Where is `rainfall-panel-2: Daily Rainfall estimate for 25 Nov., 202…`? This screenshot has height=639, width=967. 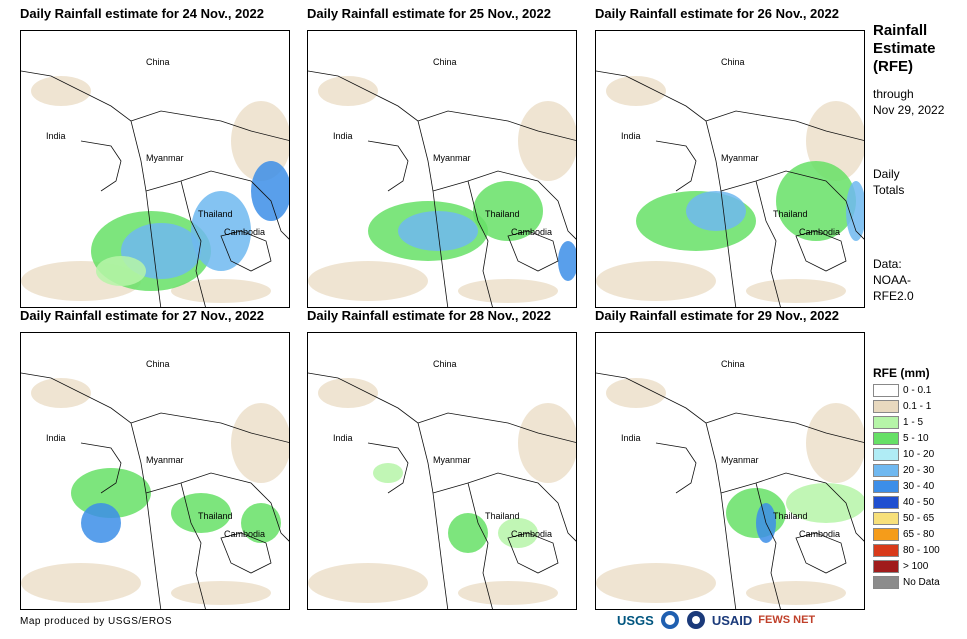 rainfall-panel-2: Daily Rainfall estimate for 25 Nov., 202… is located at coordinates (452, 157).